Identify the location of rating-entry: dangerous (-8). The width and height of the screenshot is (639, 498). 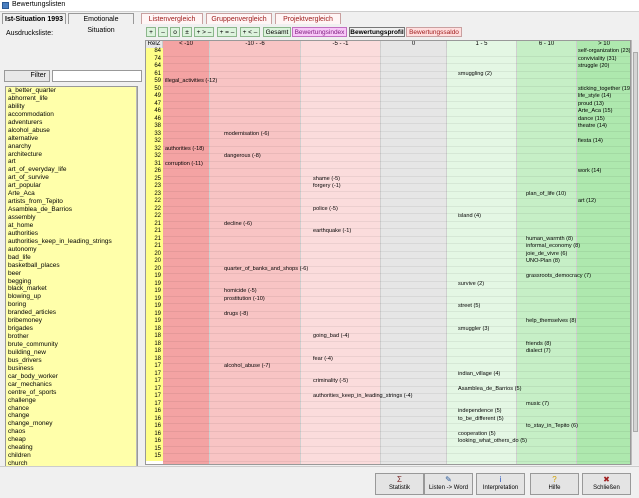
(242, 156).